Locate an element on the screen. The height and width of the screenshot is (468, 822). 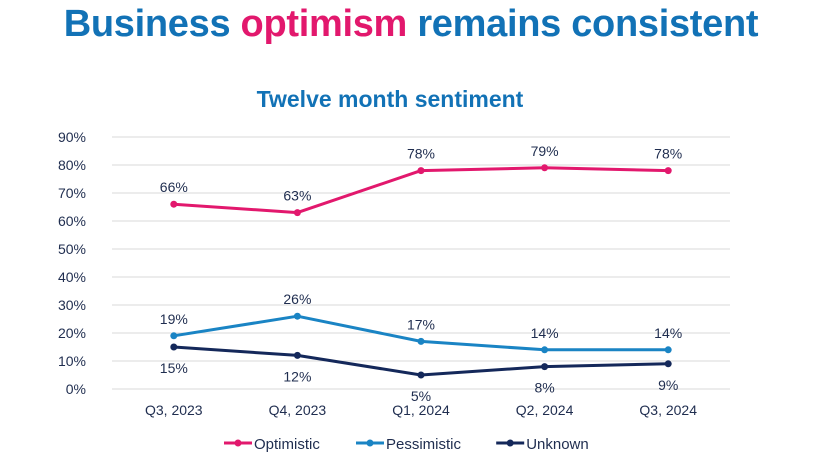
y-tick-label: 90% is located at coordinates (72, 137).